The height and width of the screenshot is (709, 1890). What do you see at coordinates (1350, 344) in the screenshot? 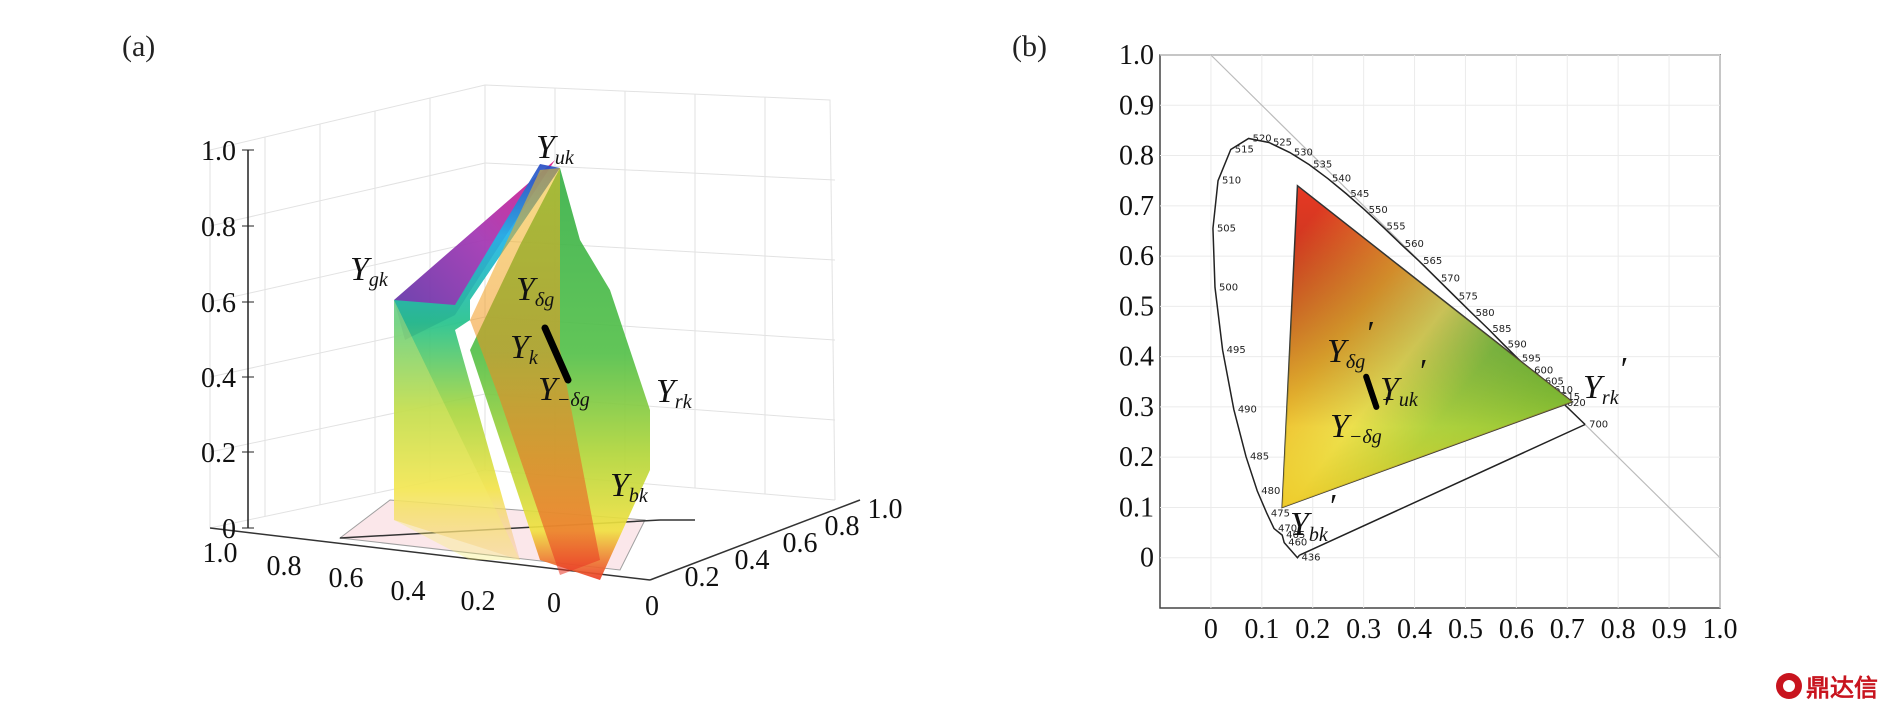
I see `label-b-Ydg: Yδg′` at bounding box center [1350, 344].